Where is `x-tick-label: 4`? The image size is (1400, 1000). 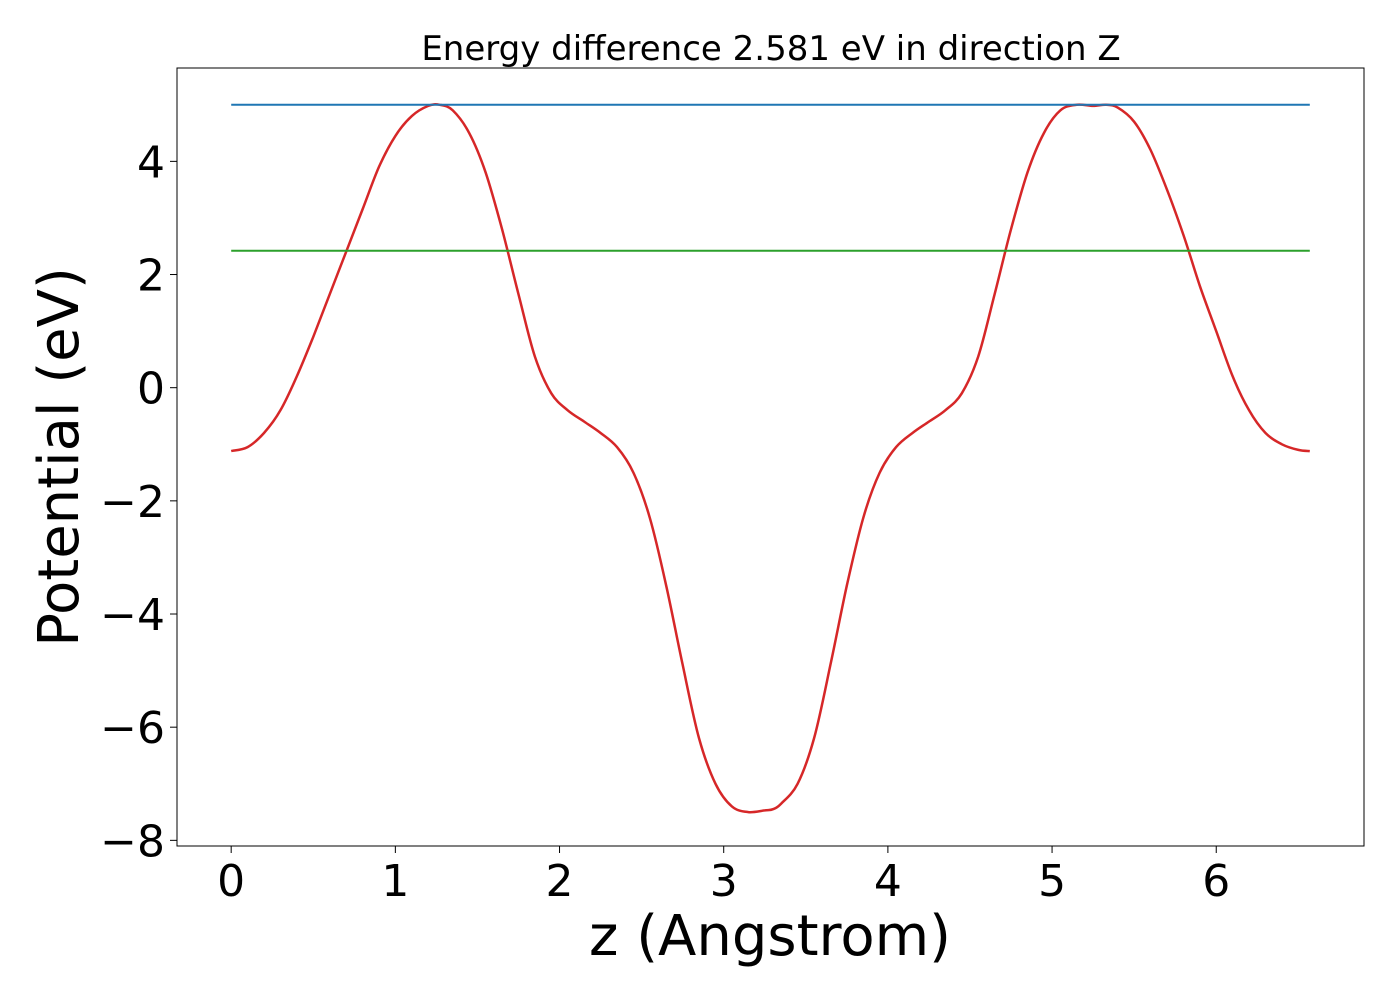 x-tick-label: 4 is located at coordinates (888, 881).